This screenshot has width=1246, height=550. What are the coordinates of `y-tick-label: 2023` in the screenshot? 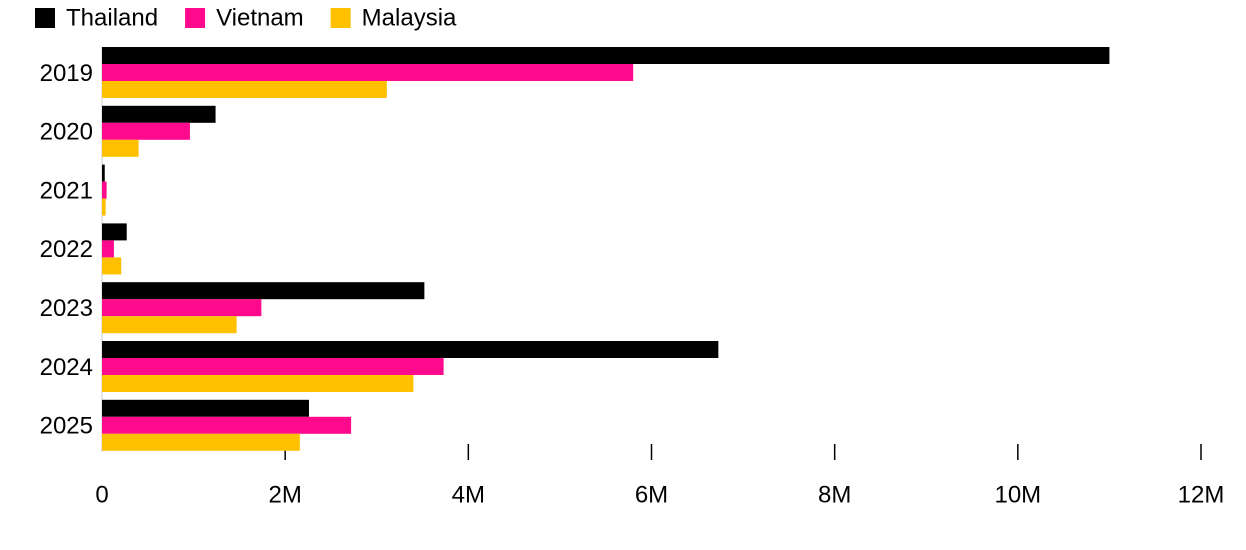 It's located at (66, 308).